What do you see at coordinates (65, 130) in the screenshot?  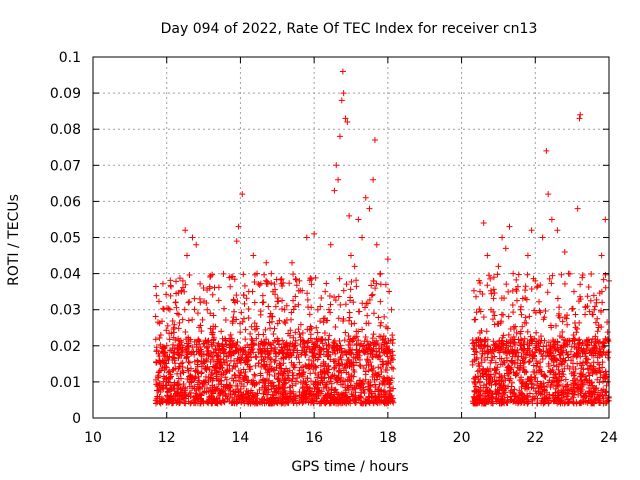 I see `y-tick-label: 0.08` at bounding box center [65, 130].